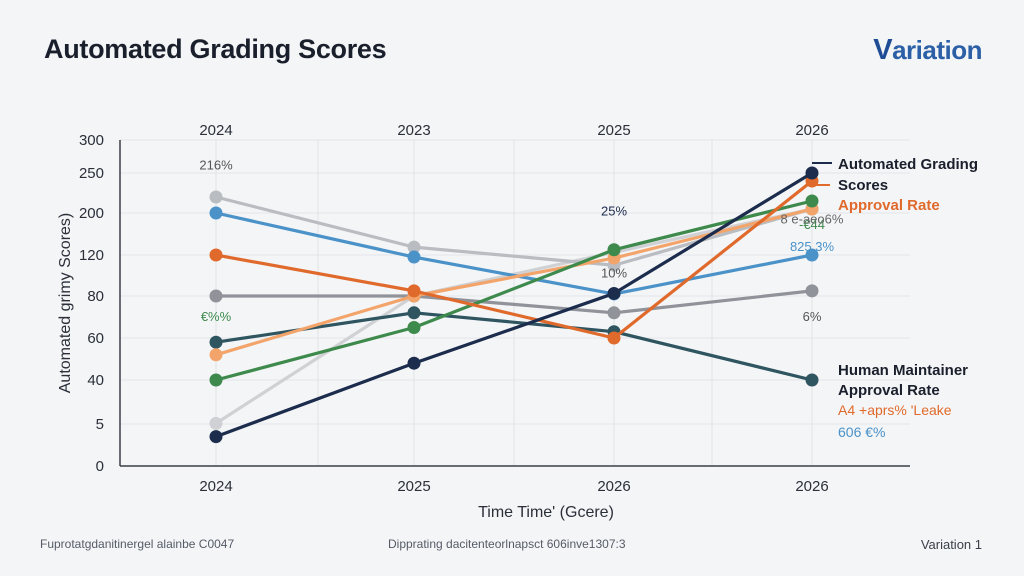  I want to click on brand-logo: Variation, so click(927, 50).